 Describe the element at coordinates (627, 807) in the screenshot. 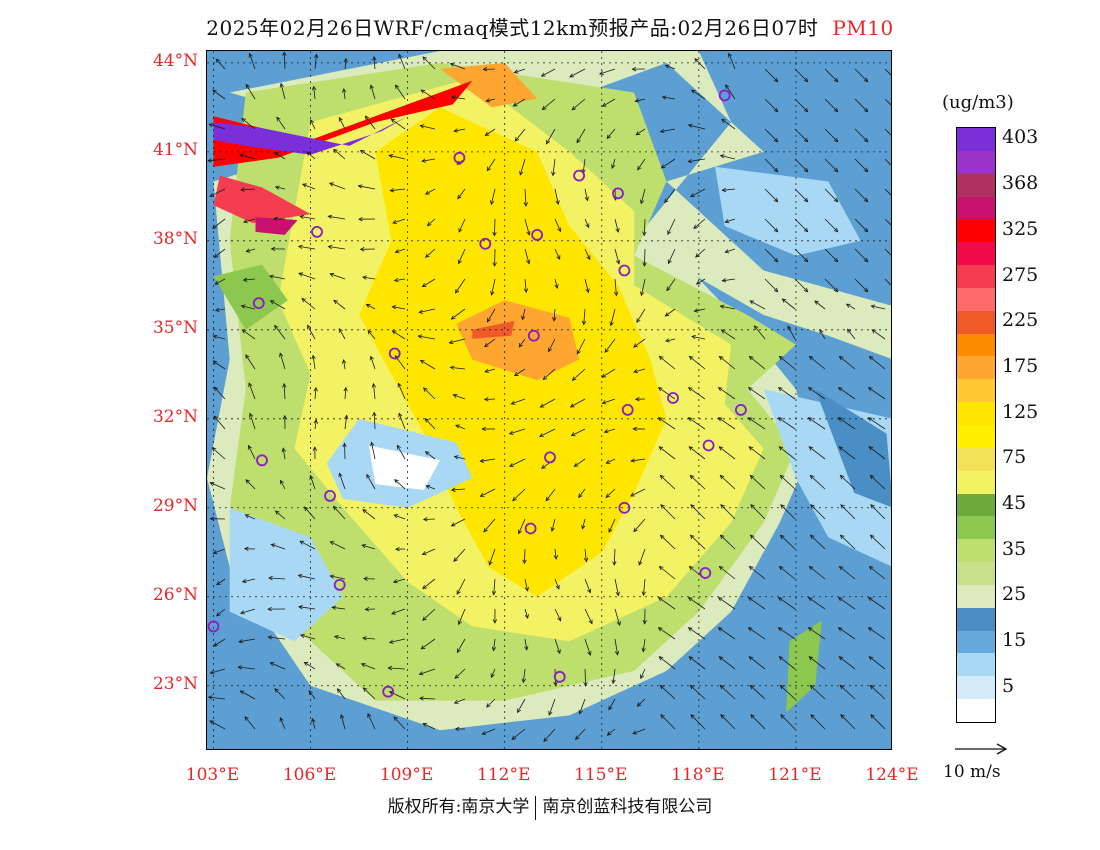

I see `copyright-company: 南京创蓝科技有限公司` at that location.